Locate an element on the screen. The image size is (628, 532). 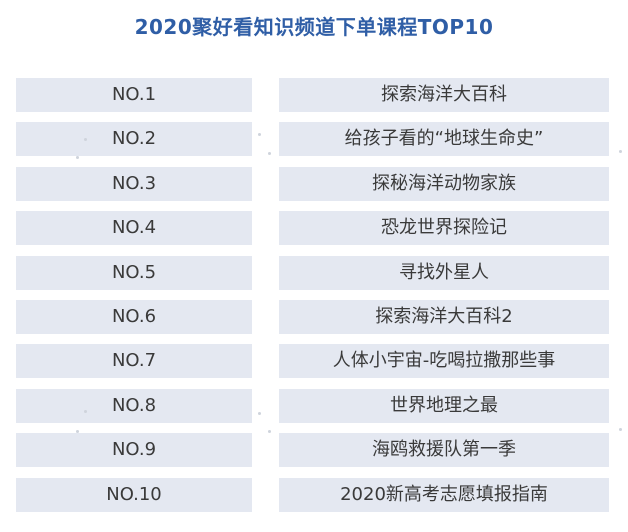
course-name: 探秘海洋动物家族 is located at coordinates (444, 184).